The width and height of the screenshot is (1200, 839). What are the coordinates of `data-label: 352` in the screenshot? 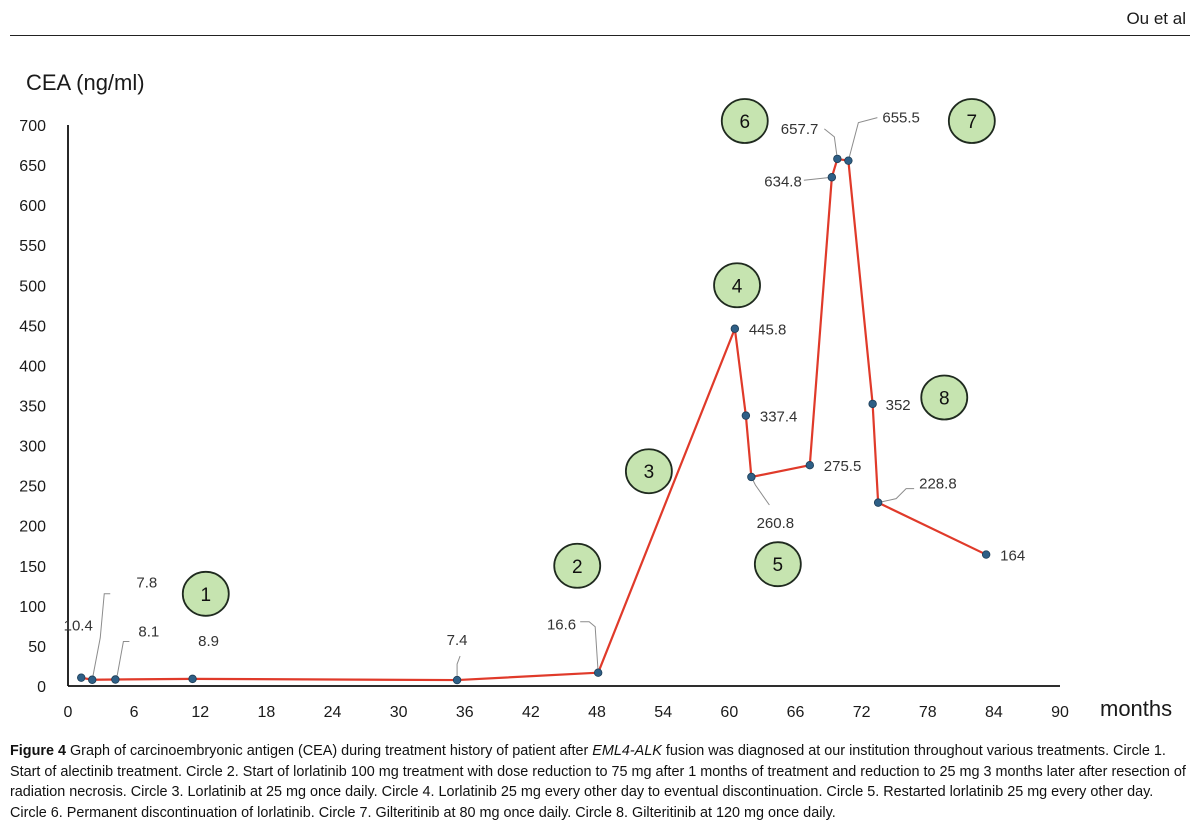 It's located at (898, 405).